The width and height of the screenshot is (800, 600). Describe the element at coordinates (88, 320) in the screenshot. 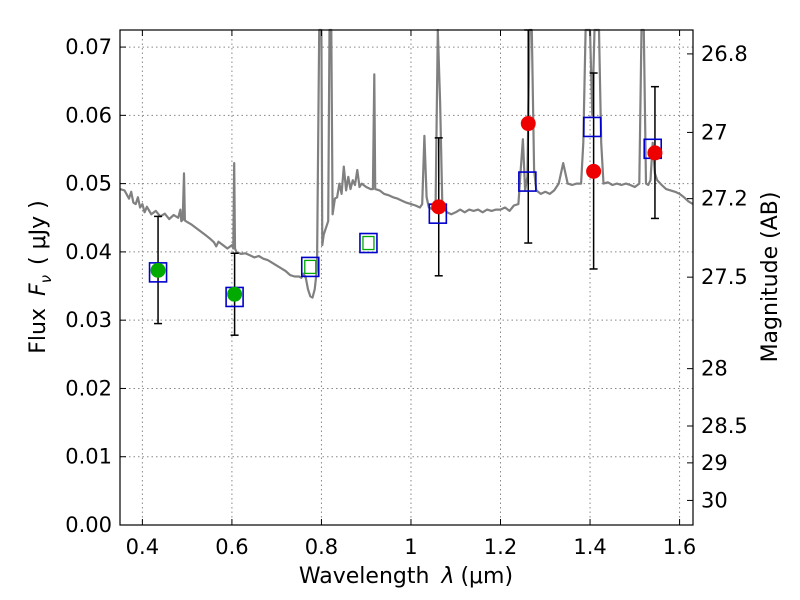

I see `y-tick-label: 0.03` at that location.